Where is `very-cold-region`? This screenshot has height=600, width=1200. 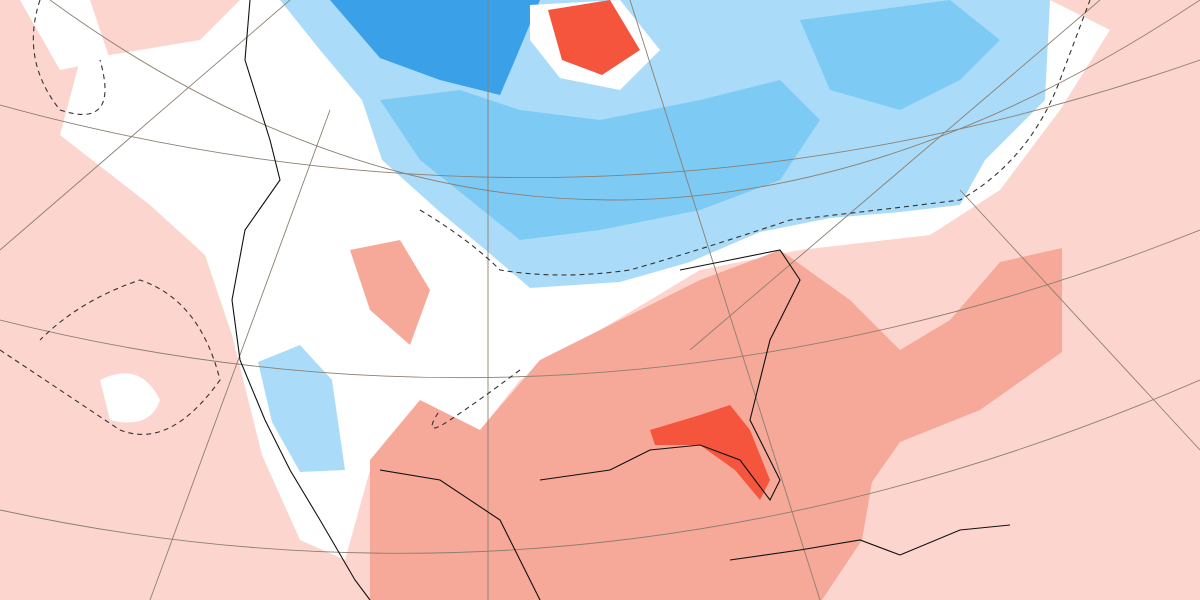 very-cold-region is located at coordinates (435, 47).